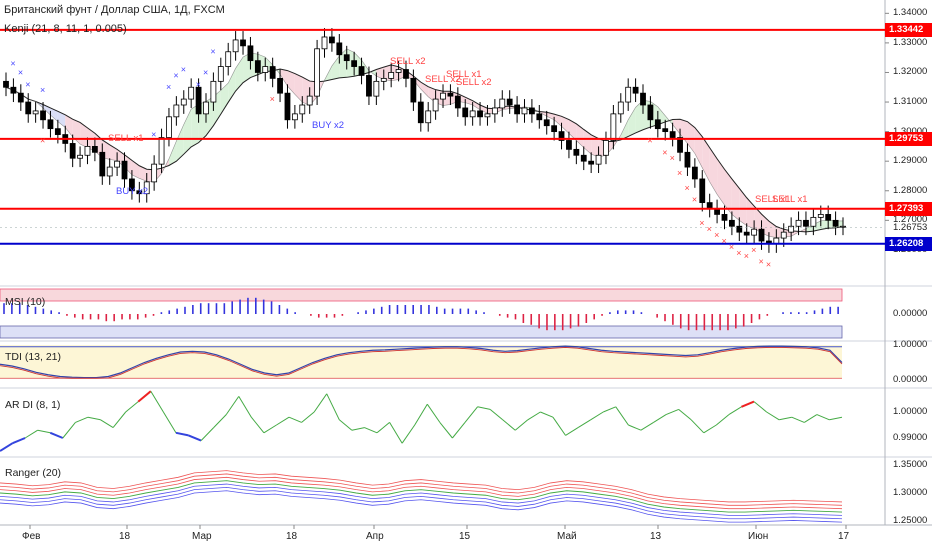  Describe the element at coordinates (421, 295) in the screenshot. I see `msi-upper-zone` at that location.